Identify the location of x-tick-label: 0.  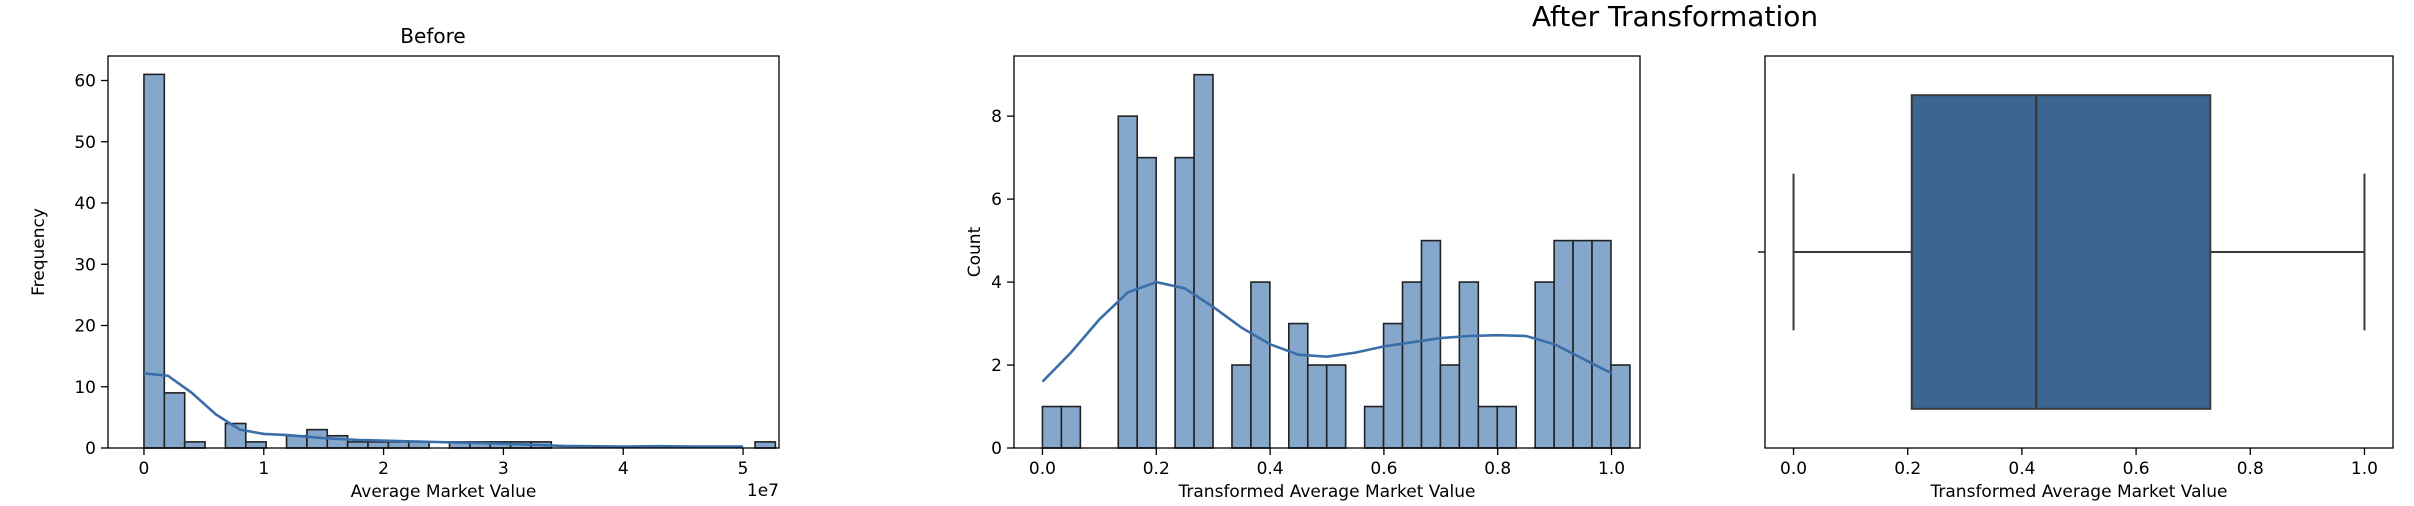
(144, 469).